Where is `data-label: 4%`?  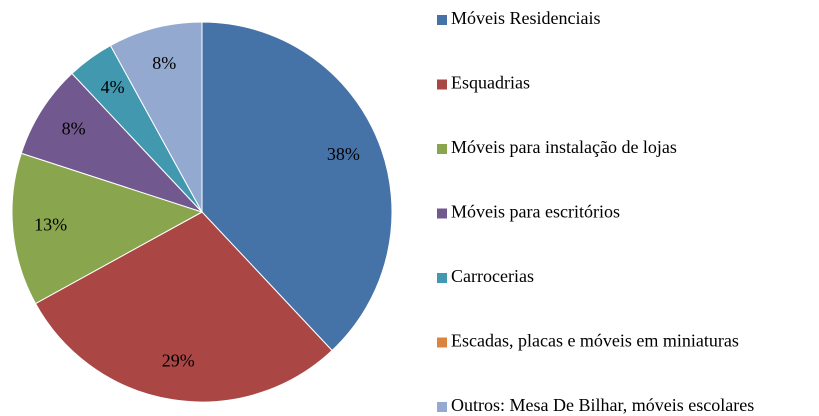 data-label: 4% is located at coordinates (113, 87).